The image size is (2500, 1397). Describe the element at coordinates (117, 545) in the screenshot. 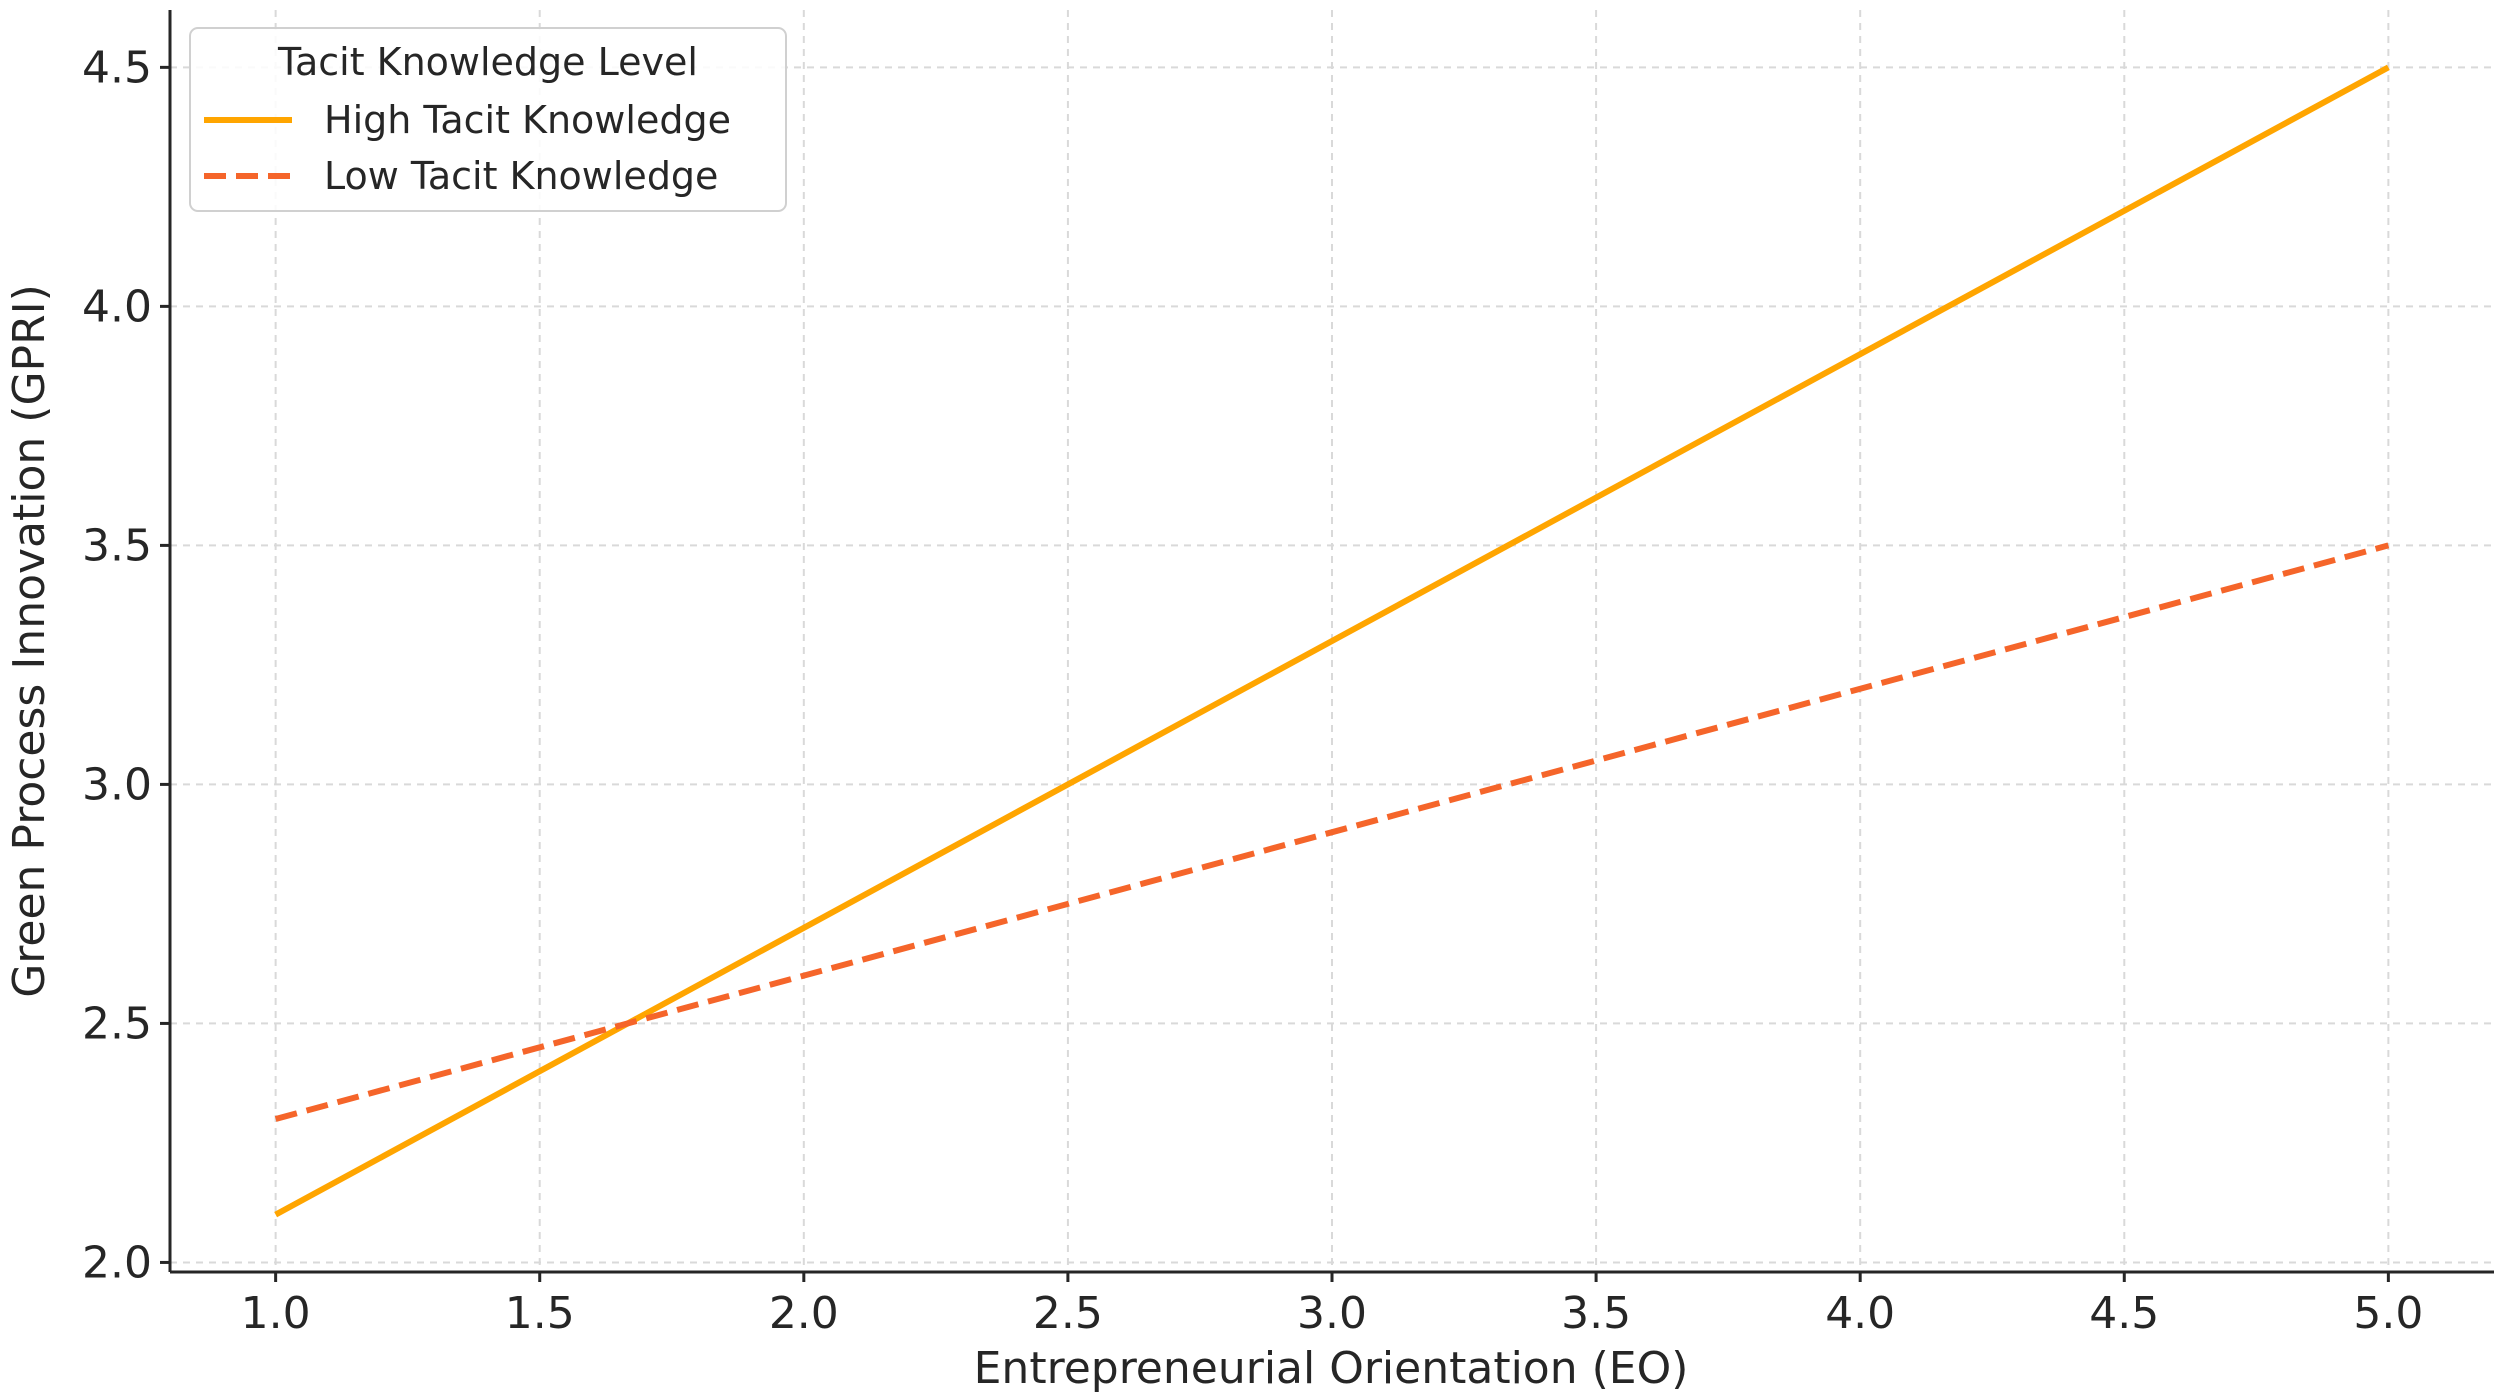

I see `y-tick-label: 3.5` at that location.